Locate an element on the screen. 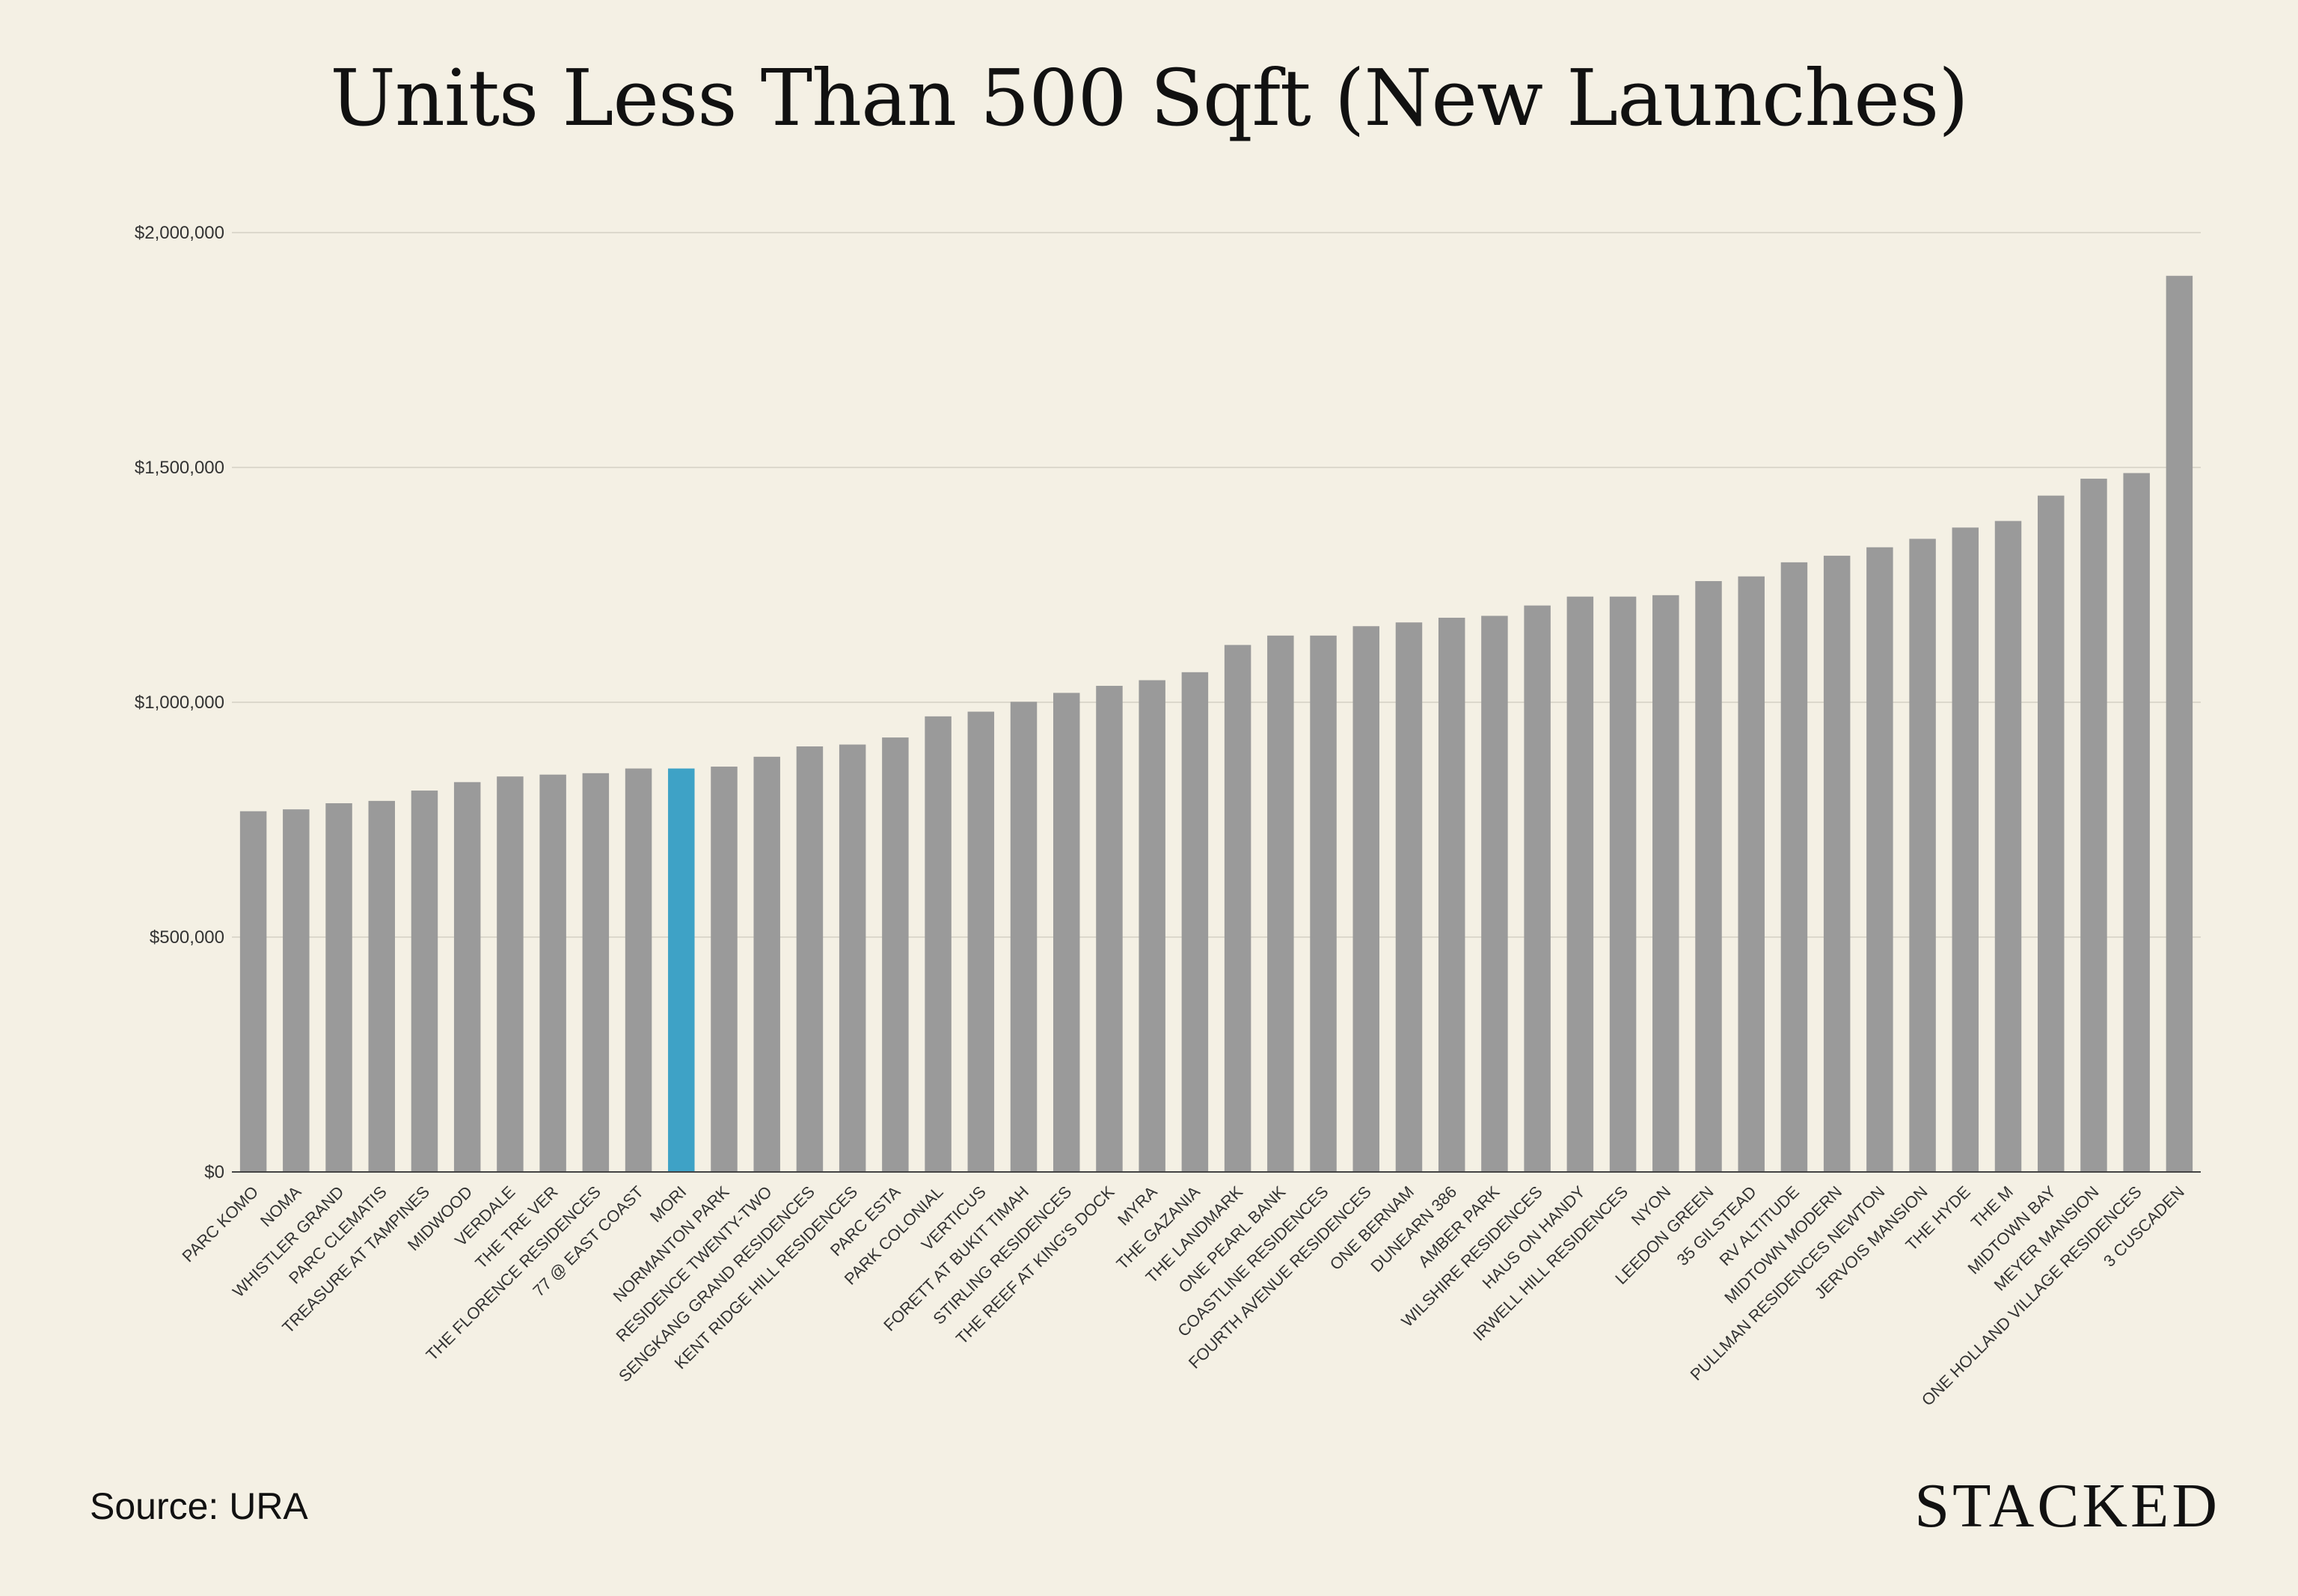  source-note: Source: URA is located at coordinates (199, 1506).